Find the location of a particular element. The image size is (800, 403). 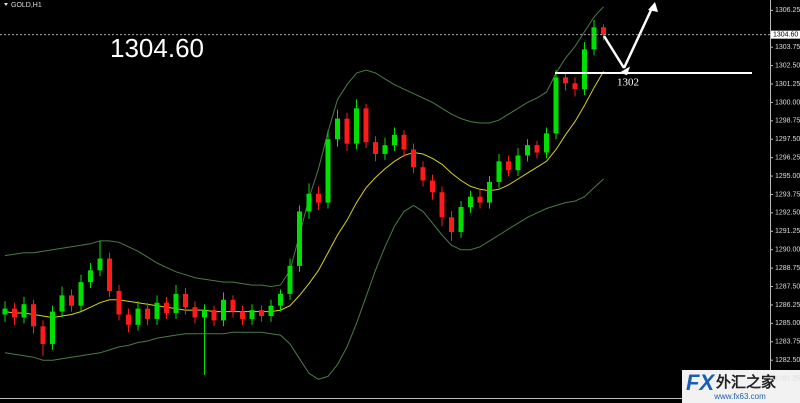

price-display: 1304.60 is located at coordinates (157, 48).